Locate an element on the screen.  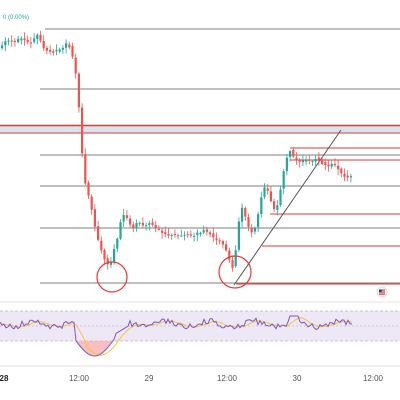
rsi-line is located at coordinates (176, 336).